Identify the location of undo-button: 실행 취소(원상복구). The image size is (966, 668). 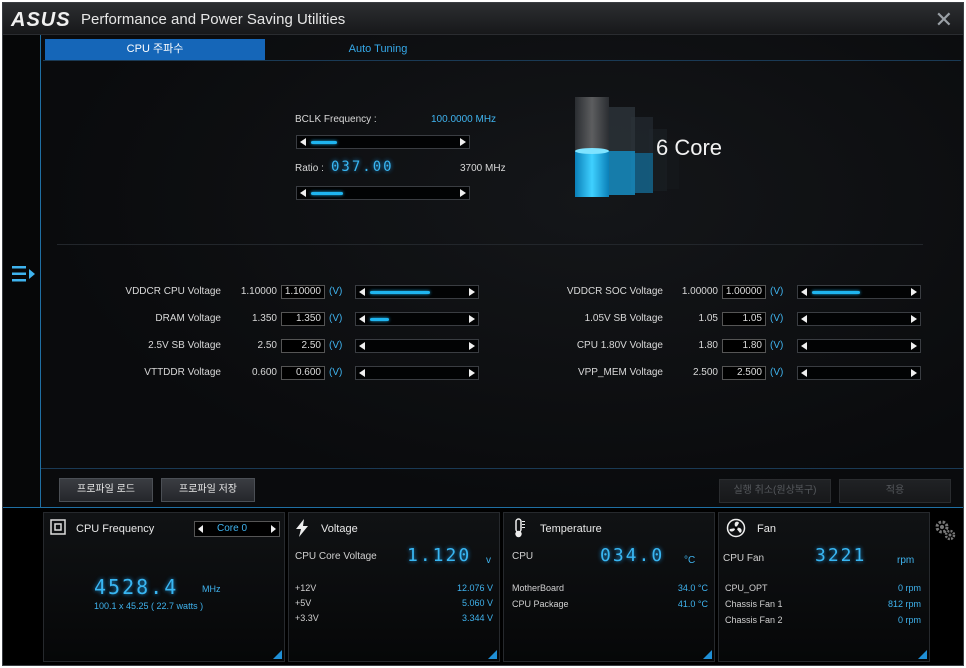
(775, 491).